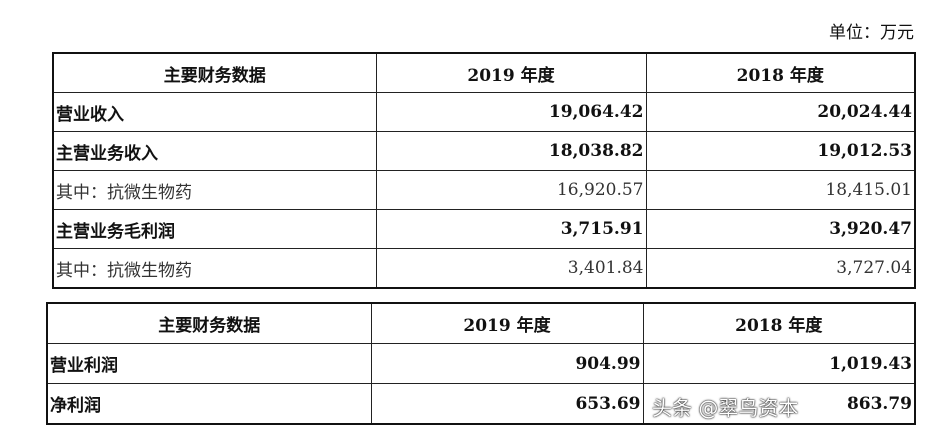 This screenshot has width=930, height=438. I want to click on value-2019: 904.99, so click(507, 363).